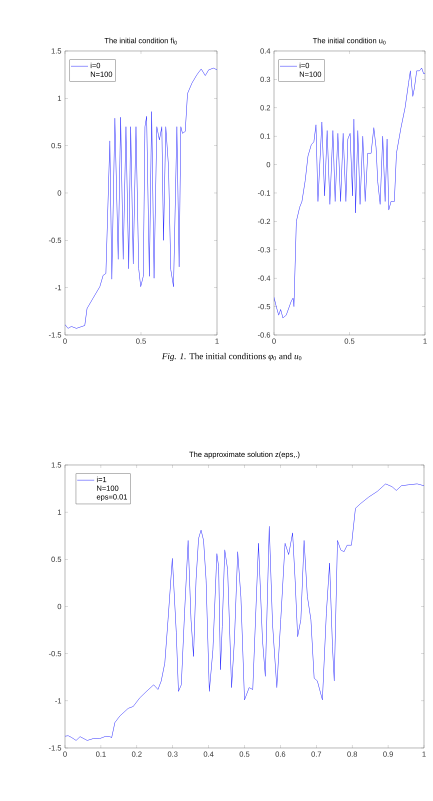 Image resolution: width=433 pixels, height=801 pixels. Describe the element at coordinates (232, 357) in the screenshot. I see `text: Fig. 1. The initial conditions φ$_{0}$ and u$_{0}$` at that location.